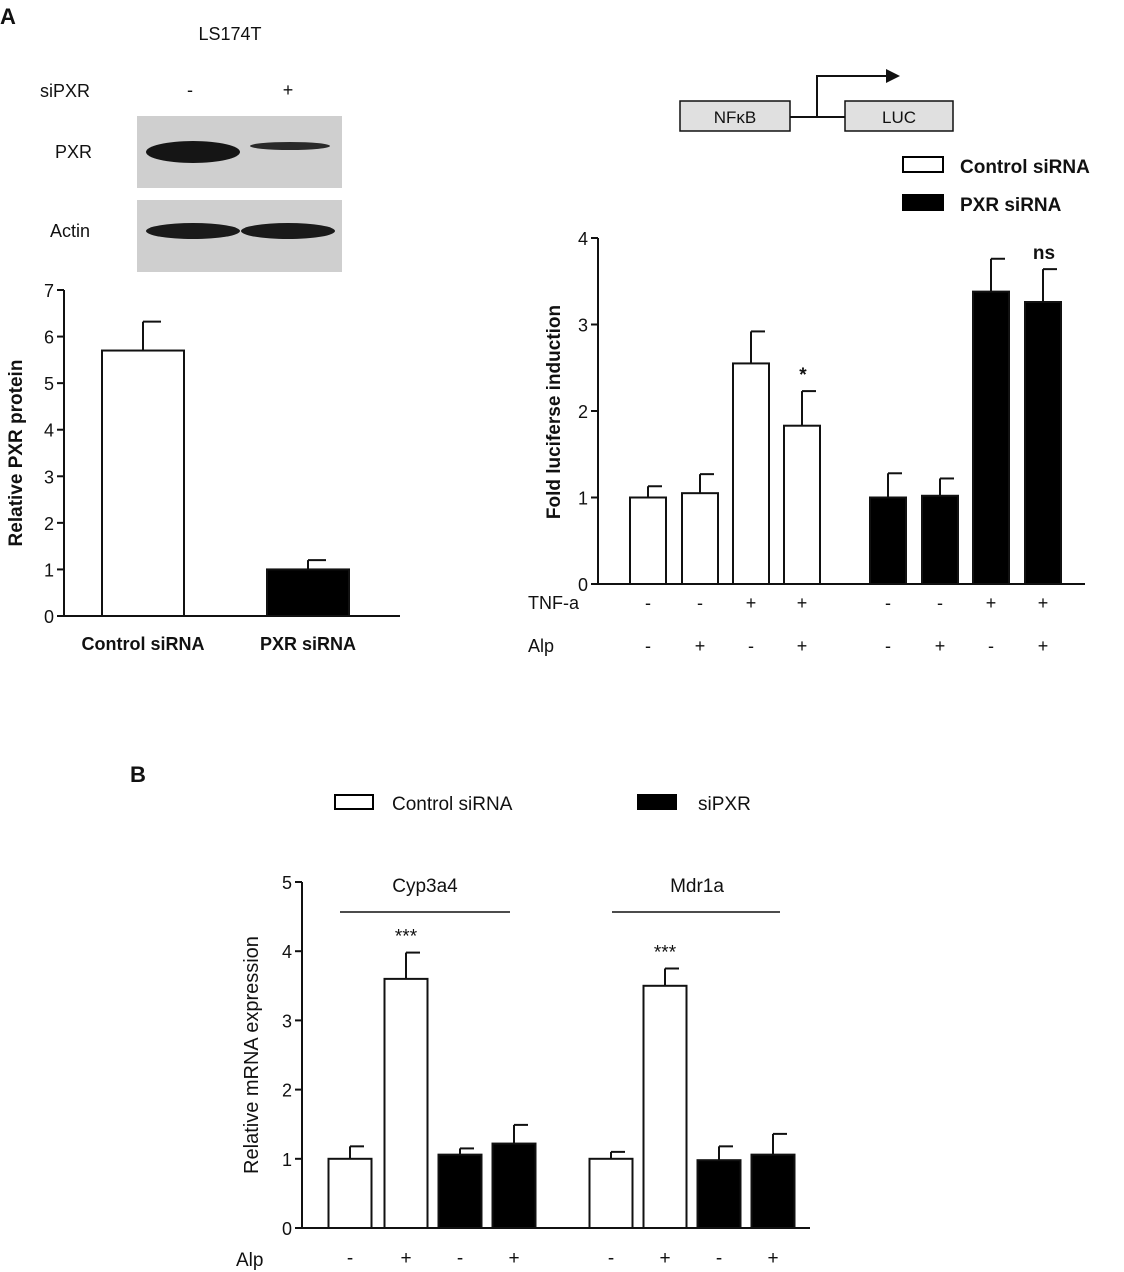 The height and width of the screenshot is (1272, 1124). What do you see at coordinates (803, 375) in the screenshot?
I see `c2-significance-label: *` at bounding box center [803, 375].